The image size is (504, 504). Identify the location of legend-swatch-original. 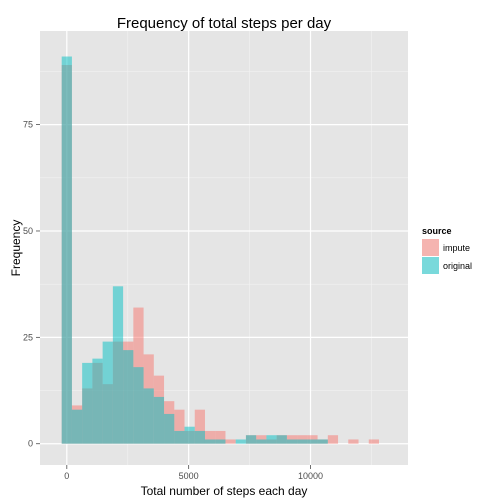
(430, 265).